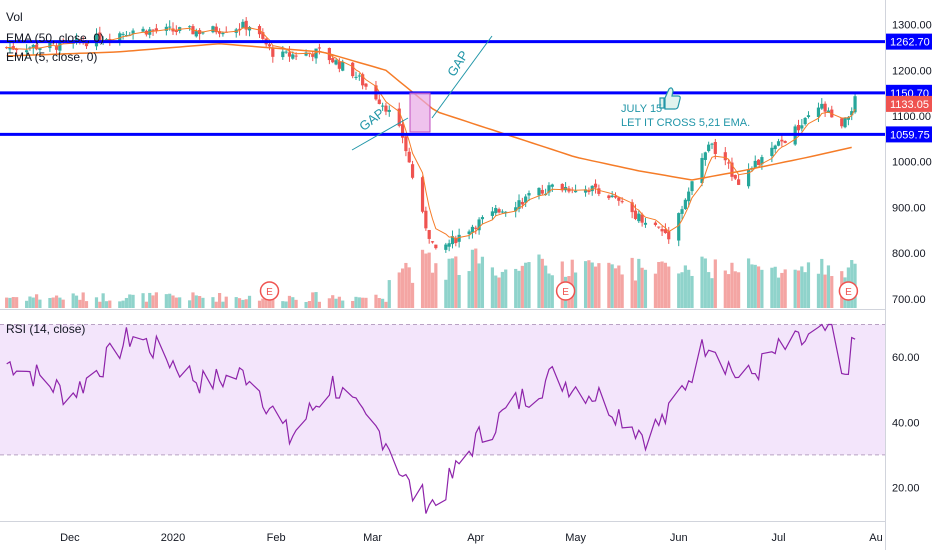  I want to click on legend-ema5: EMA (5, close, 0), so click(52, 57).